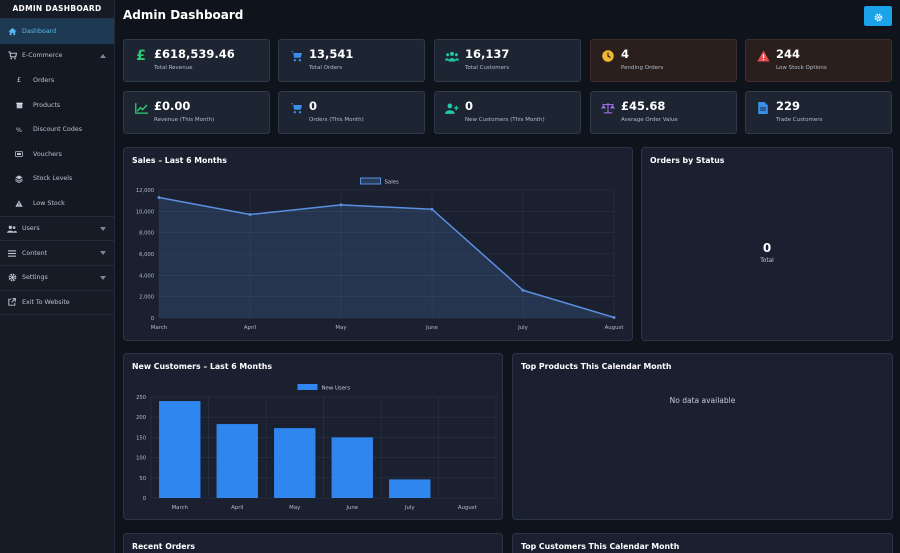 Image resolution: width=900 pixels, height=553 pixels. I want to click on settings-button, so click(878, 16).